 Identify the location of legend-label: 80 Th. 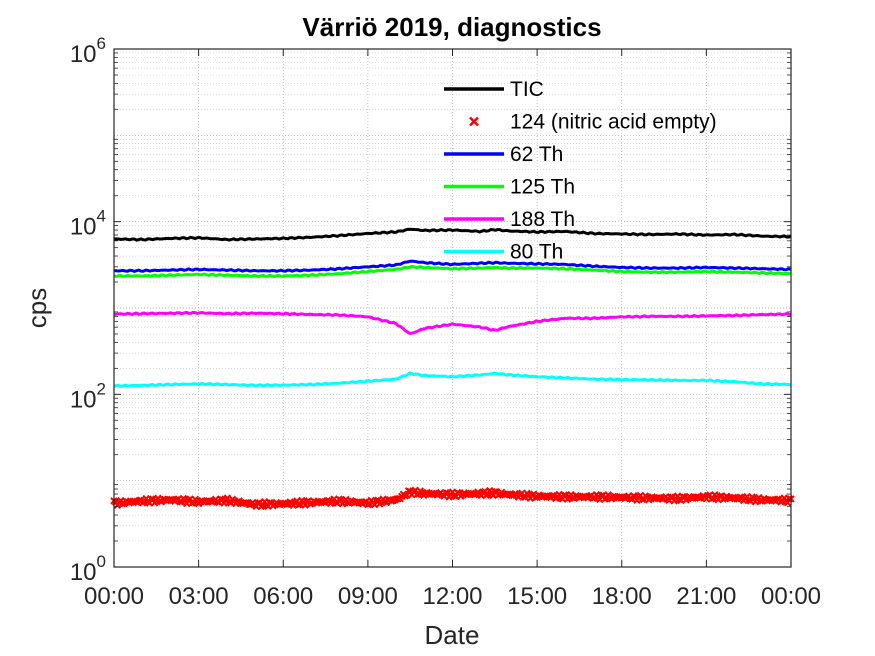
(536, 252).